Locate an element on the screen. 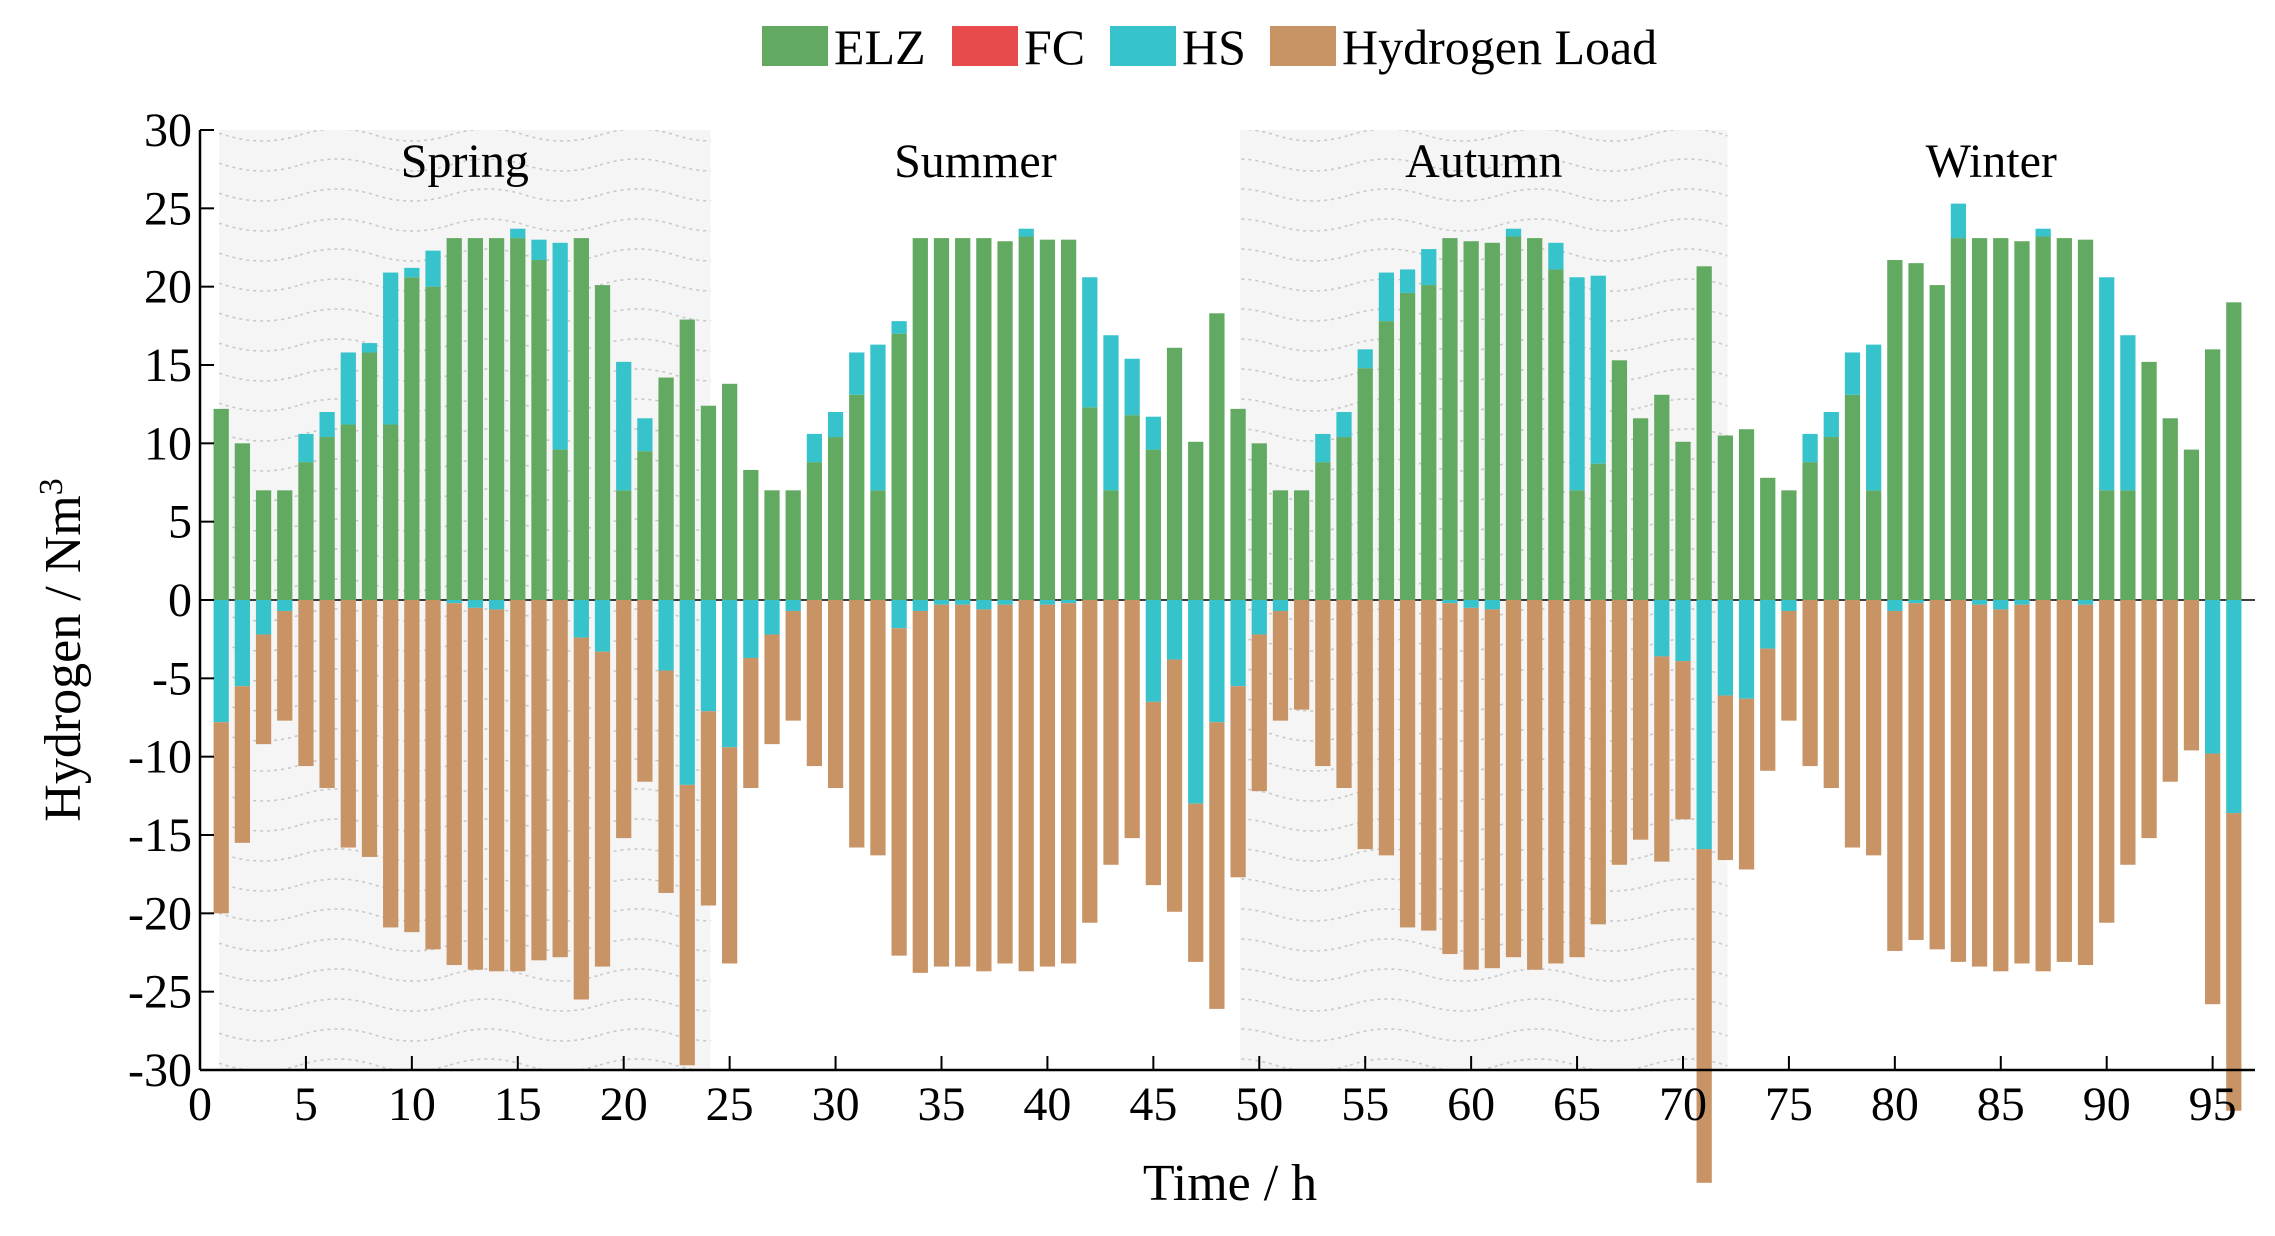 The image size is (2275, 1236). bar-hydrogen-load-h59 is located at coordinates (1450, 779).